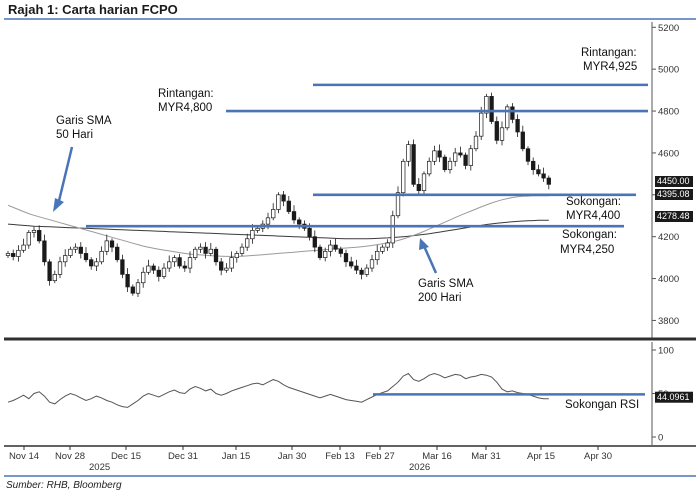  Describe the element at coordinates (24, 456) in the screenshot. I see `x-tick-label: Nov 14` at that location.